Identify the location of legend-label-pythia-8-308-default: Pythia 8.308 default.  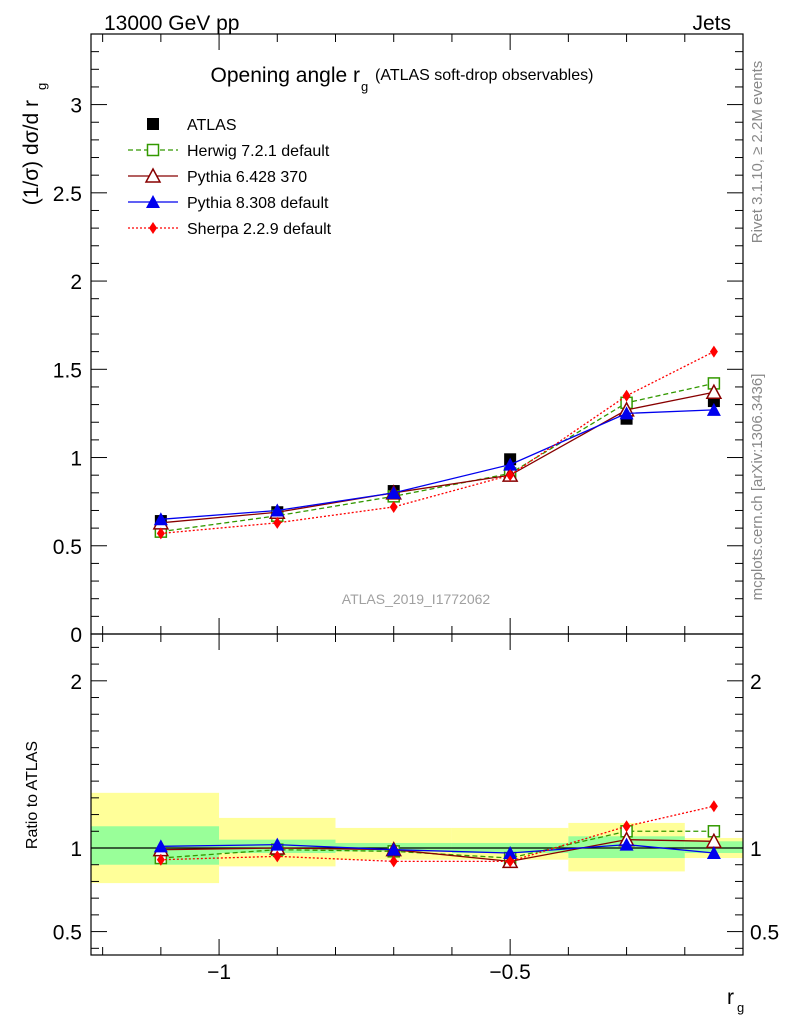
(258, 203).